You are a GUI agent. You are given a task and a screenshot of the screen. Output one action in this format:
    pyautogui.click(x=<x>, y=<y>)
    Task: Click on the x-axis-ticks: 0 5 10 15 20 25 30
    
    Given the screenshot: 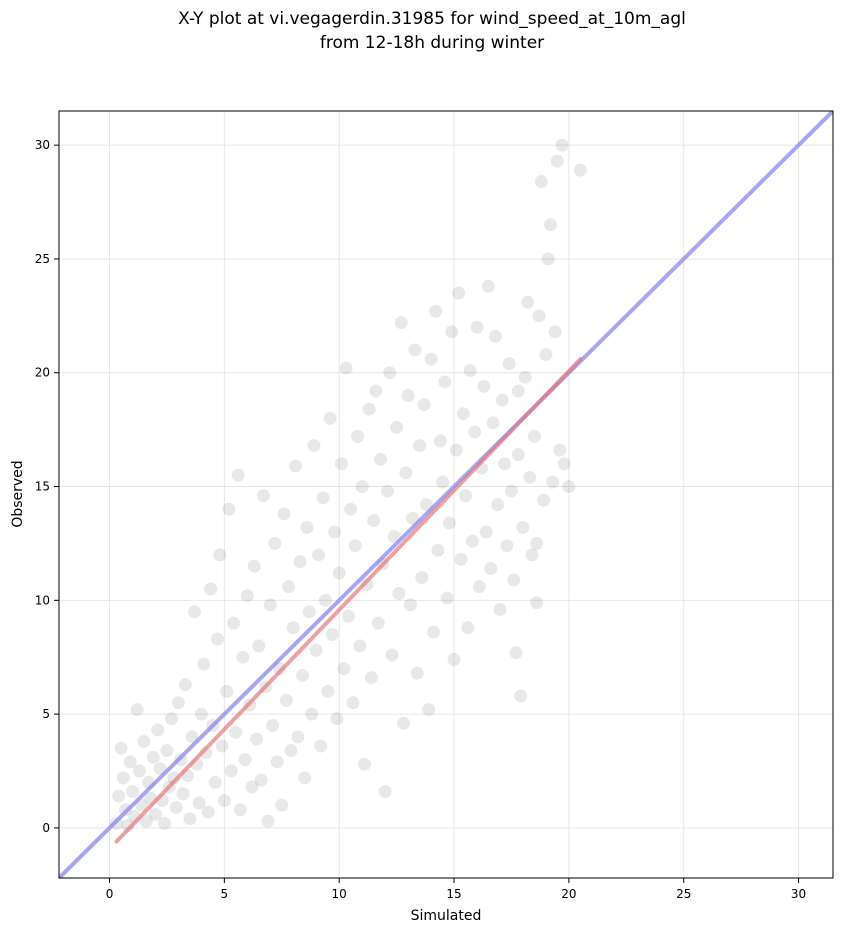 What is the action you would take?
    pyautogui.click(x=456, y=889)
    